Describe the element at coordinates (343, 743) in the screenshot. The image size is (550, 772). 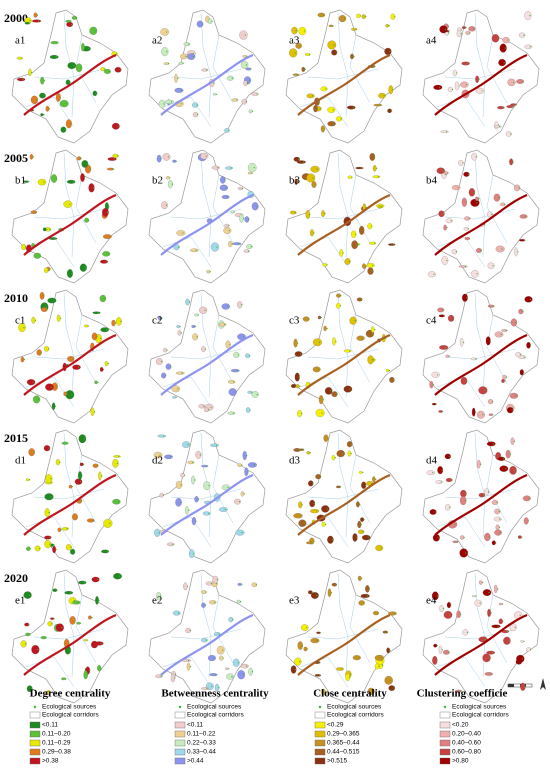
I see `legend-item: 0.365–0.44` at that location.